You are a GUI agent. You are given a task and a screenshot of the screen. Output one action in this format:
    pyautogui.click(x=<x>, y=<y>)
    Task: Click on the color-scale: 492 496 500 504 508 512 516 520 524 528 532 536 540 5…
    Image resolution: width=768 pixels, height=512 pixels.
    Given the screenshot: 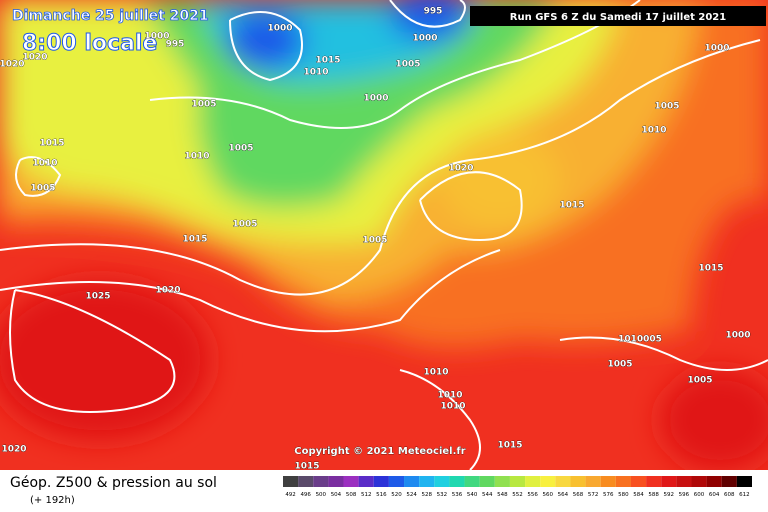 What is the action you would take?
    pyautogui.click(x=517, y=487)
    